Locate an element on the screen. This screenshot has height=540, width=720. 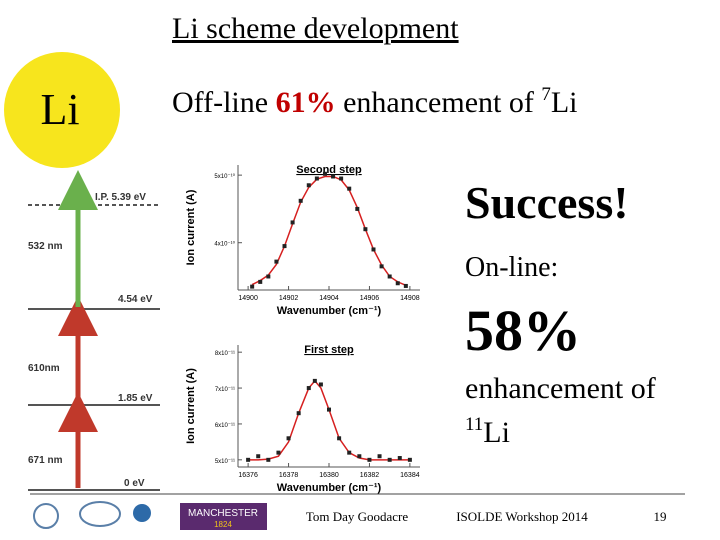
y-tick-label: 4x10⁻¹⁰ is located at coordinates (224, 244).